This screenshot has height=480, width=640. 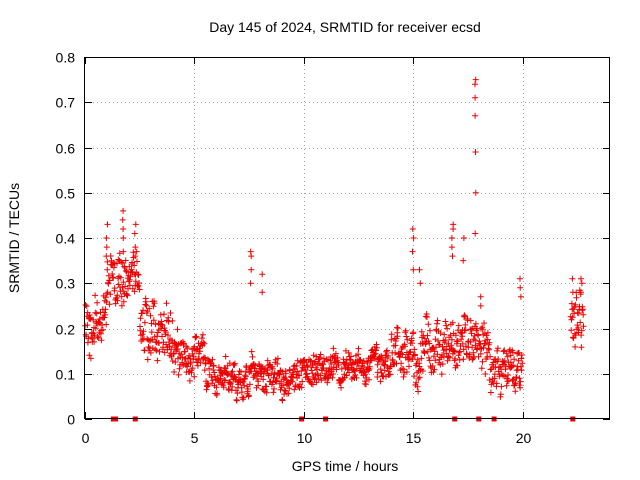 I want to click on y-tick-label: 0.6, so click(x=66, y=149).